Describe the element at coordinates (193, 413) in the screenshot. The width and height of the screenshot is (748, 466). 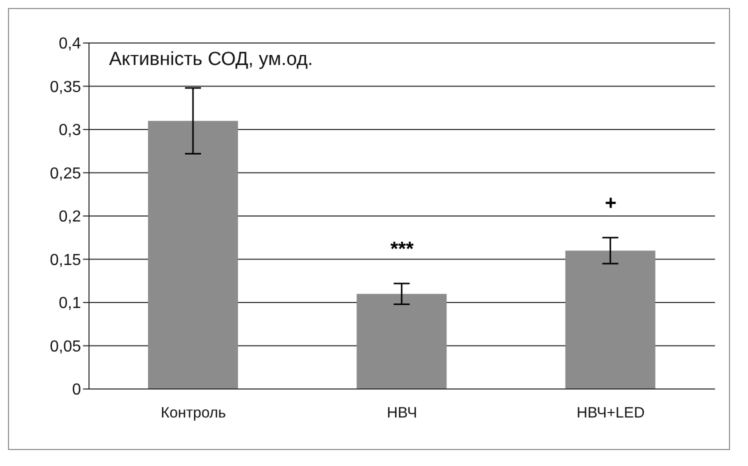
I see `x-tick-label: Контроль` at that location.